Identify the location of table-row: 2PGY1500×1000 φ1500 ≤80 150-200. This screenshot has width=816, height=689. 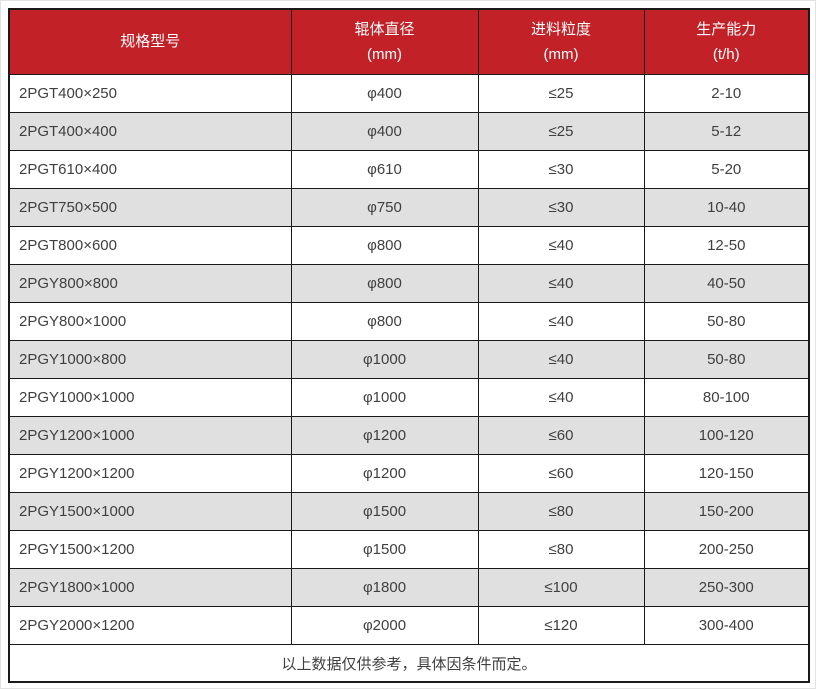
(409, 511).